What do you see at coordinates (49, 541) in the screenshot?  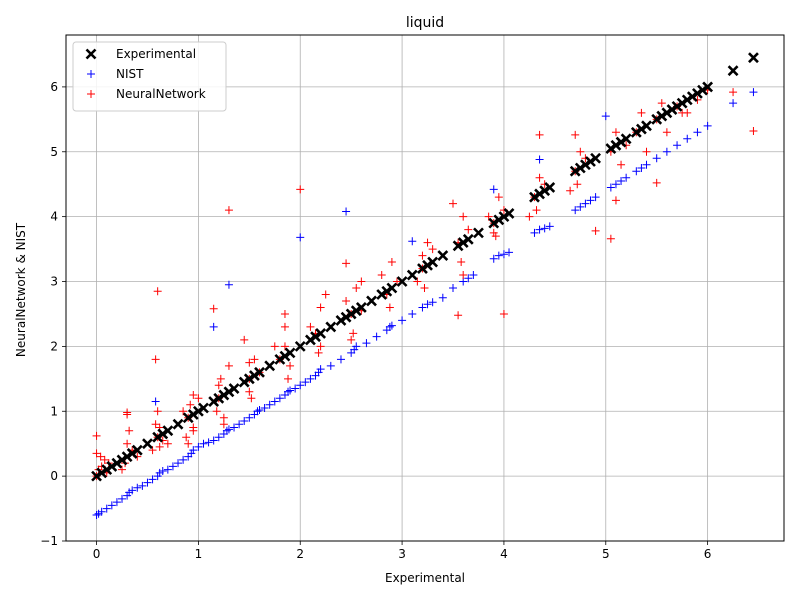 I see `y-tick-label: −1` at bounding box center [49, 541].